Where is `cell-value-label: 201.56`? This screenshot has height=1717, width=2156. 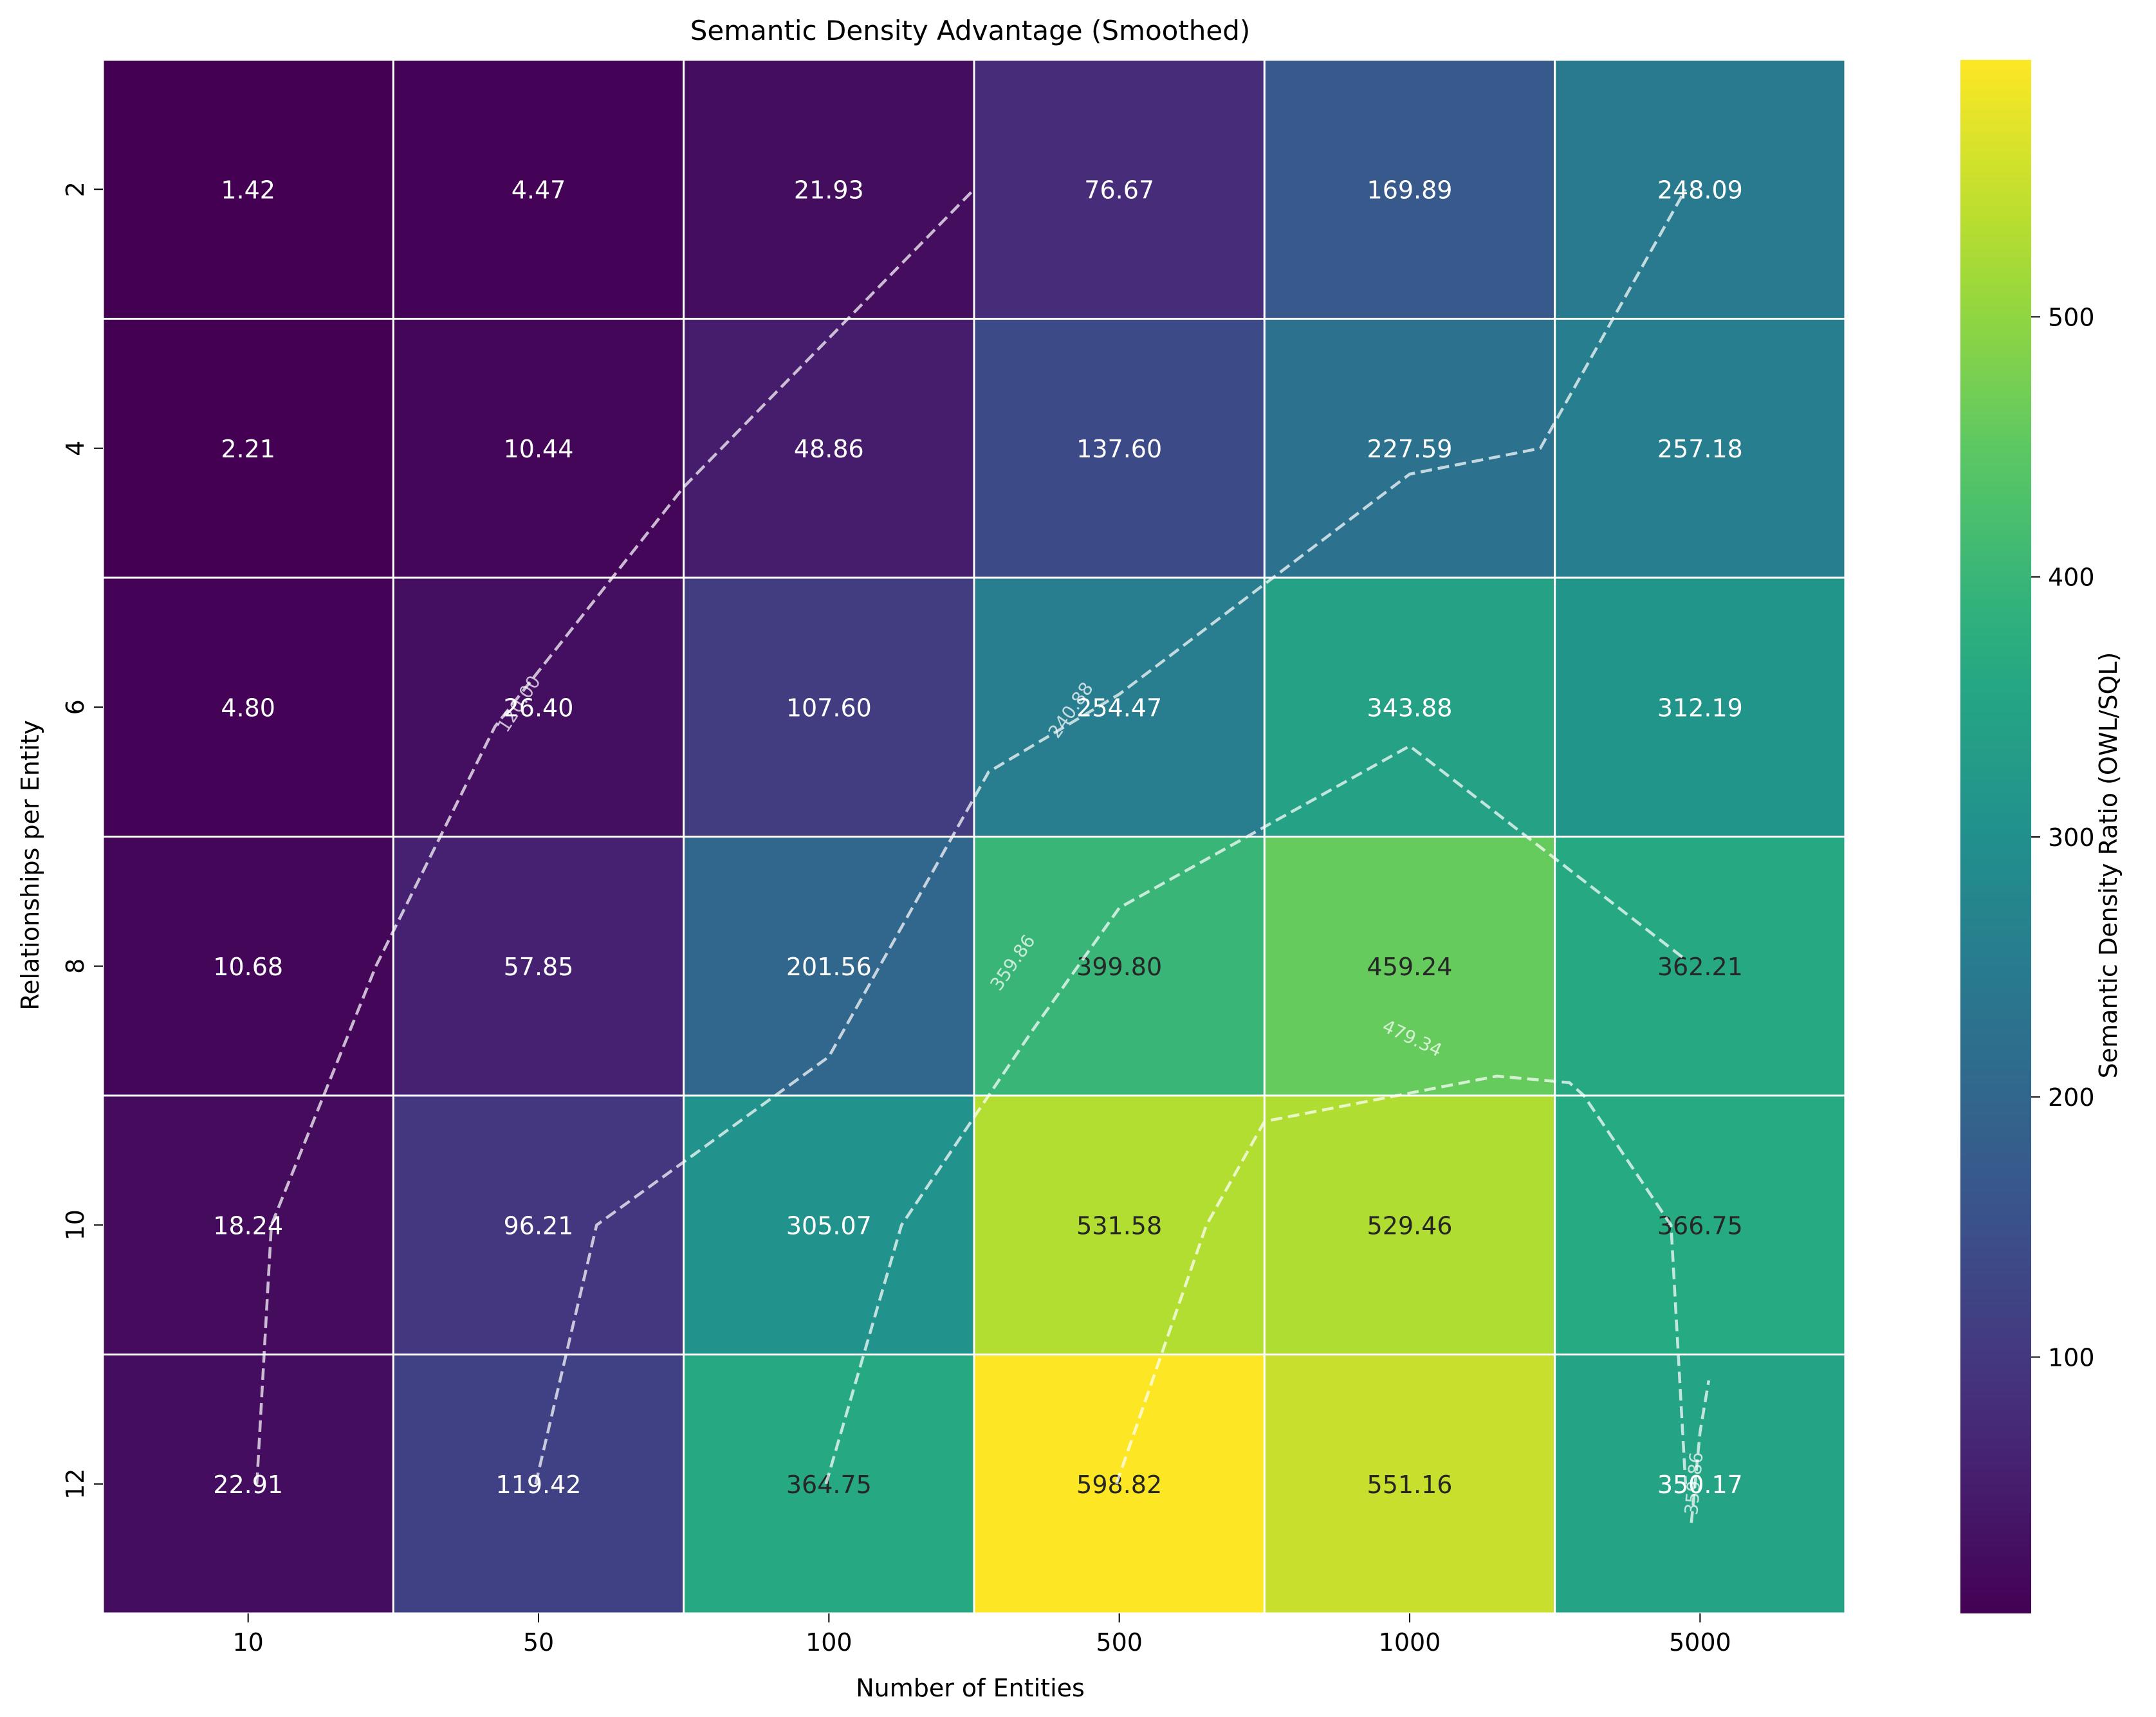
cell-value-label: 201.56 is located at coordinates (829, 967).